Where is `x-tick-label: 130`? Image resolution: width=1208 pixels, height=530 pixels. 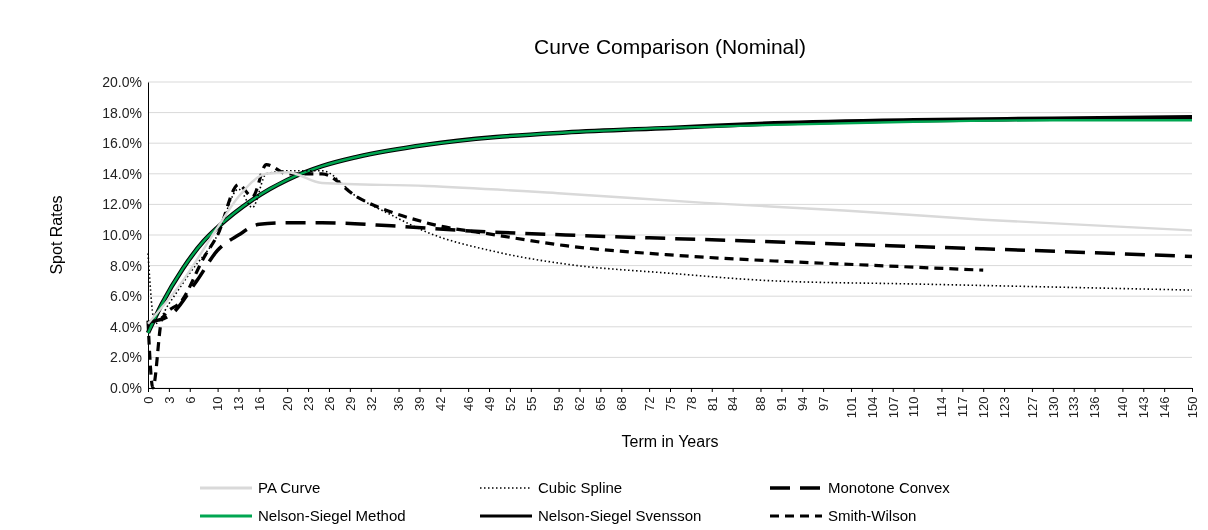 x-tick-label: 130 is located at coordinates (1053, 407).